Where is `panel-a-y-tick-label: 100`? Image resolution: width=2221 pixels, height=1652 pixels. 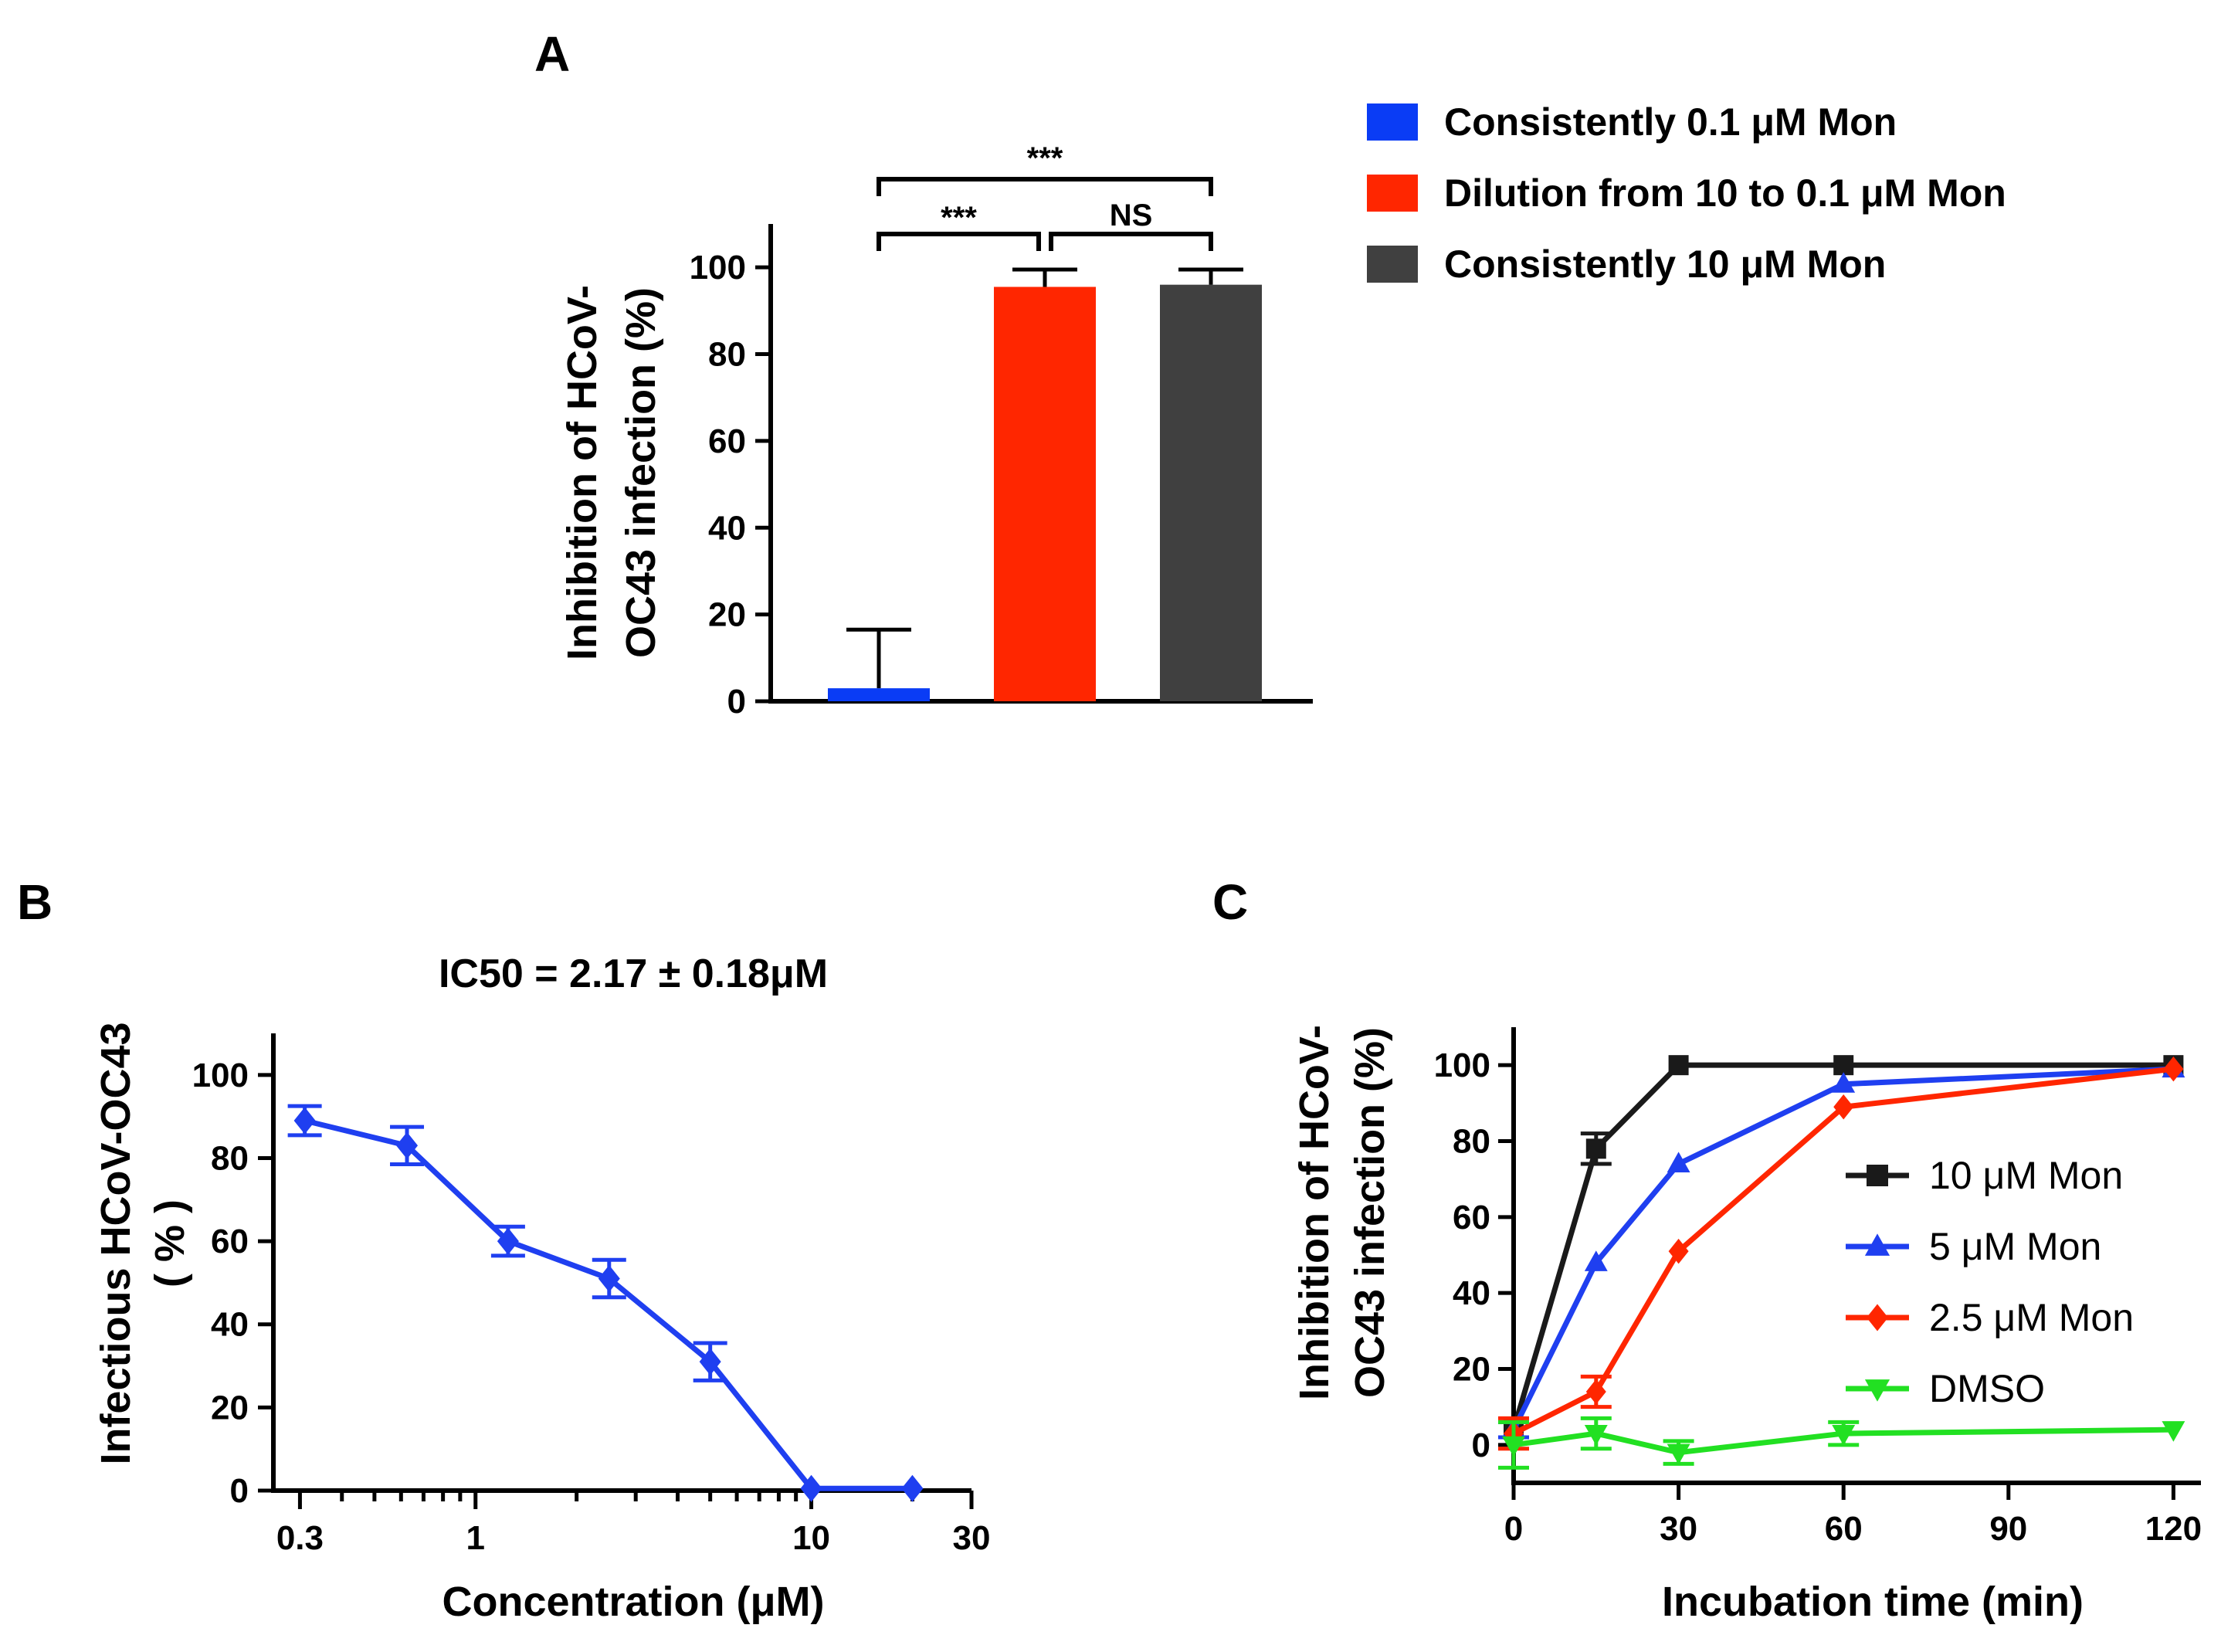 panel-a-y-tick-label: 100 is located at coordinates (718, 268).